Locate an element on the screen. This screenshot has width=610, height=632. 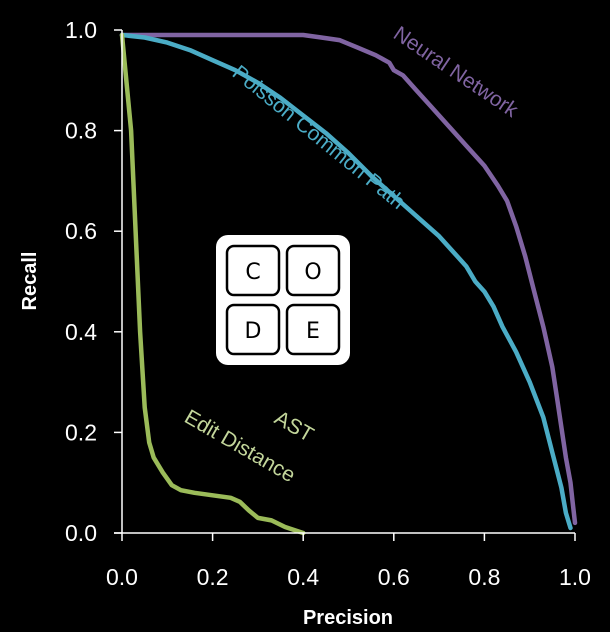
logo-cell-o is located at coordinates (313, 270).